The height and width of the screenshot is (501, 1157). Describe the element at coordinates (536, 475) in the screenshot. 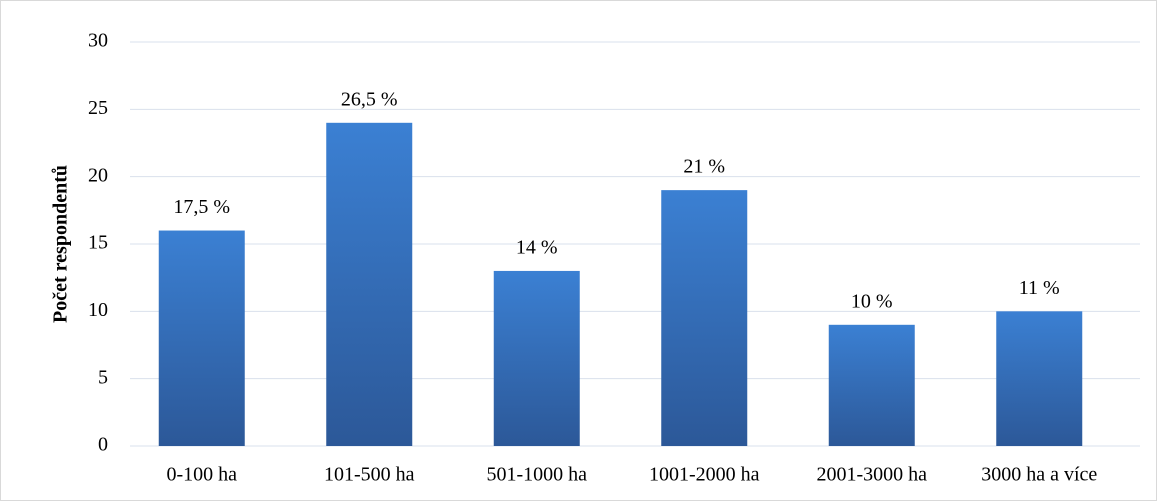

I see `x-tick-label: 501-1000 ha` at that location.